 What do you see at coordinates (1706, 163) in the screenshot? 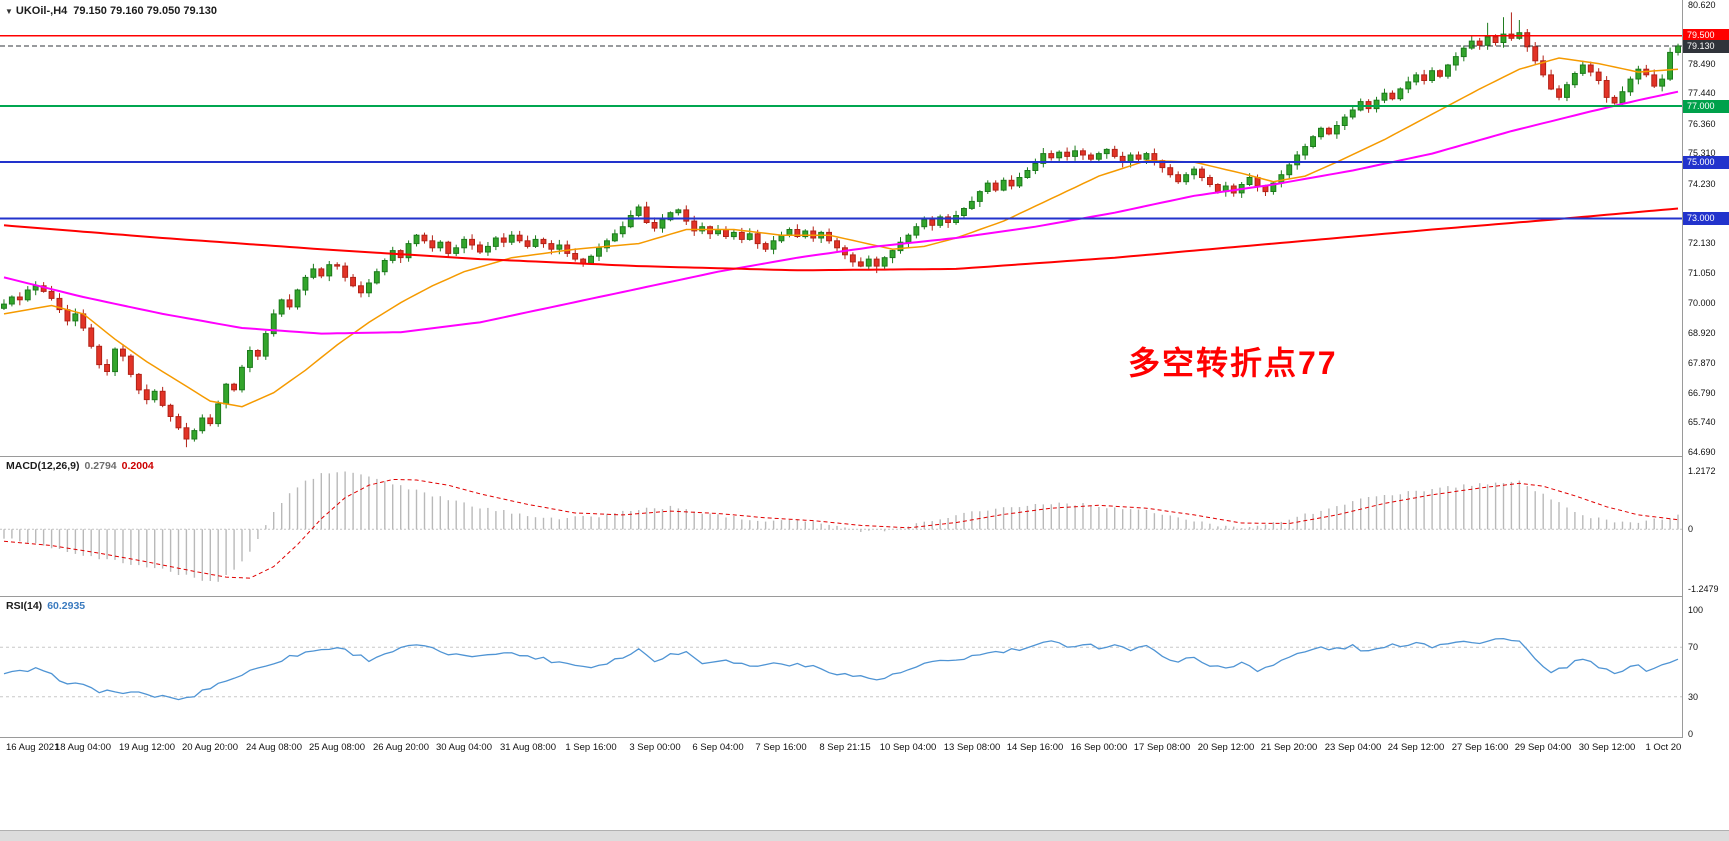
I see `price-badge: 75.000` at bounding box center [1706, 163].